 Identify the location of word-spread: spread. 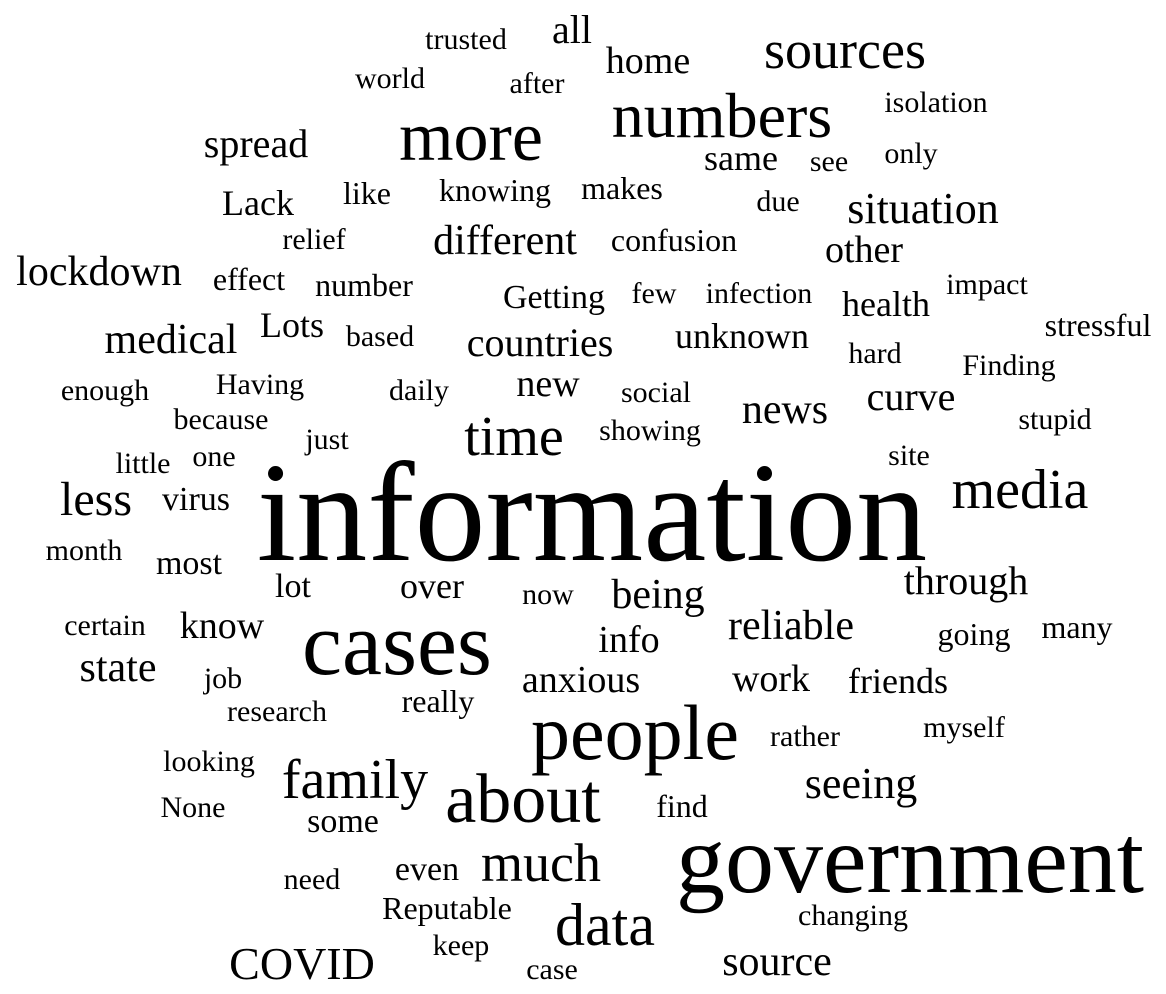
(256, 143).